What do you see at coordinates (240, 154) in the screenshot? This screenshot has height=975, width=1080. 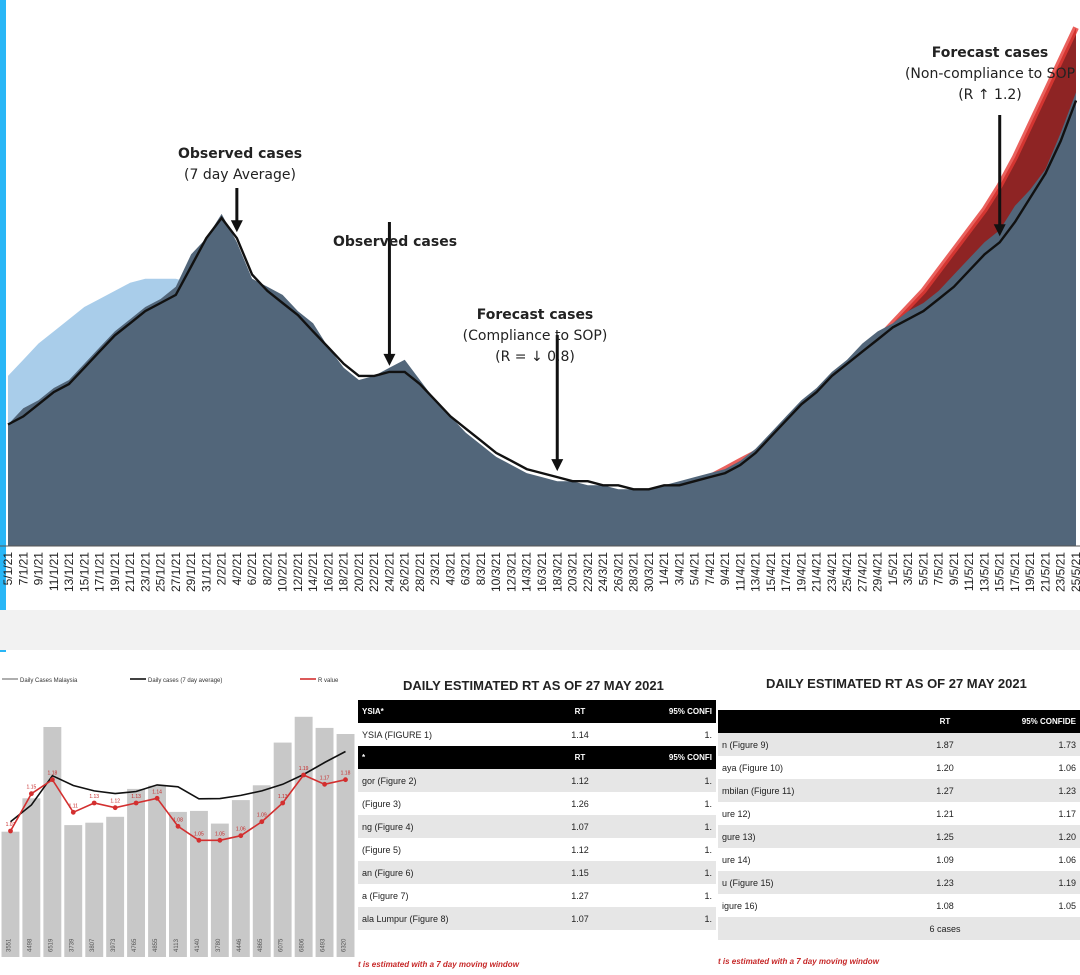 I see `annotation-observed-avg-title: Observed cases` at bounding box center [240, 154].